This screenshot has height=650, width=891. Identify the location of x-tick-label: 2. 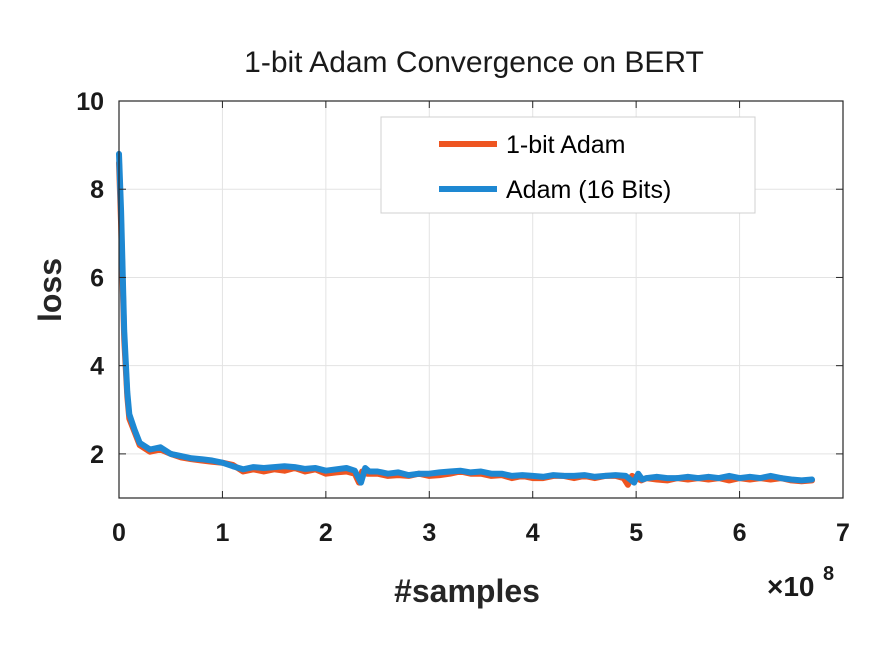
(326, 533).